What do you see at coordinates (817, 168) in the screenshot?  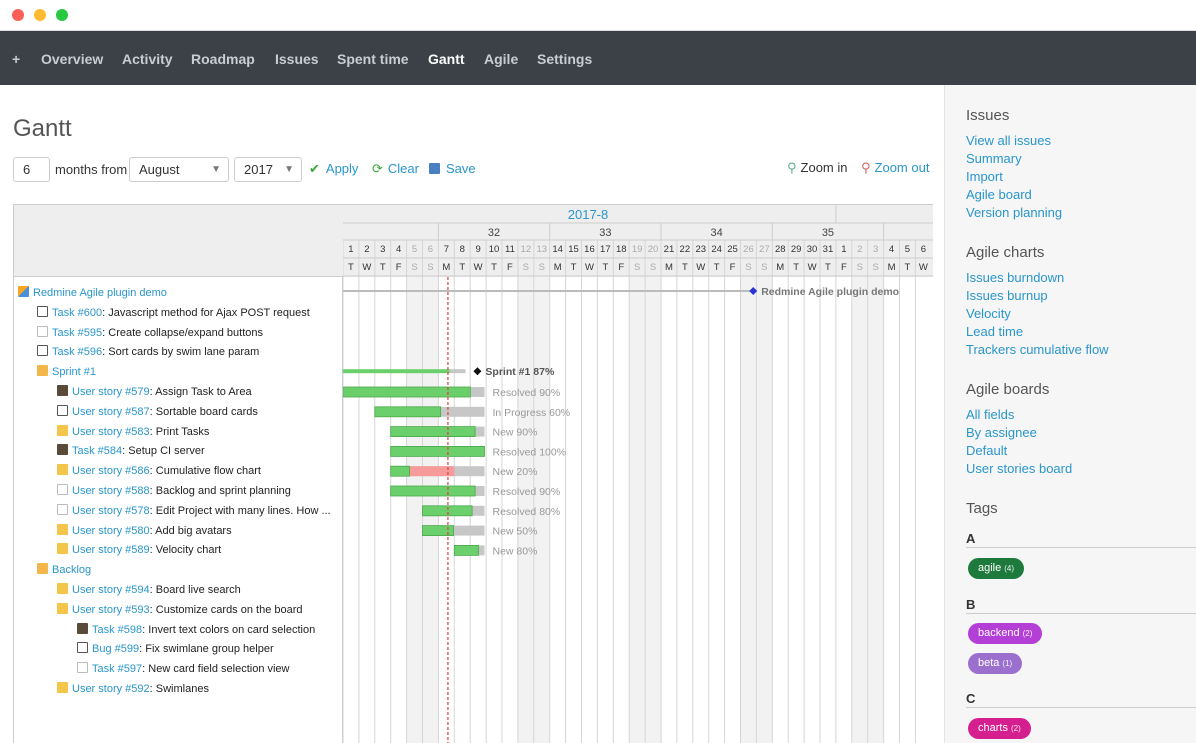 I see `zoom-in-button: ⚲ Zoom in` at bounding box center [817, 168].